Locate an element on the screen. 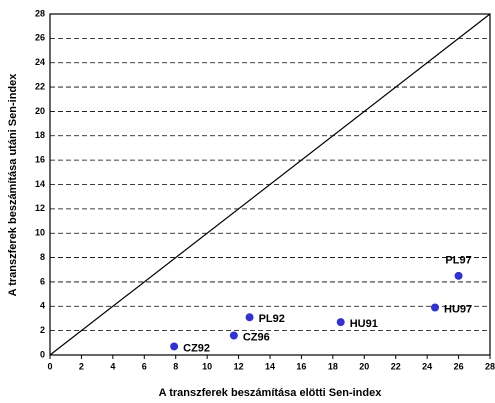 This screenshot has height=403, width=495. y-tick-label: 18 is located at coordinates (40, 135).